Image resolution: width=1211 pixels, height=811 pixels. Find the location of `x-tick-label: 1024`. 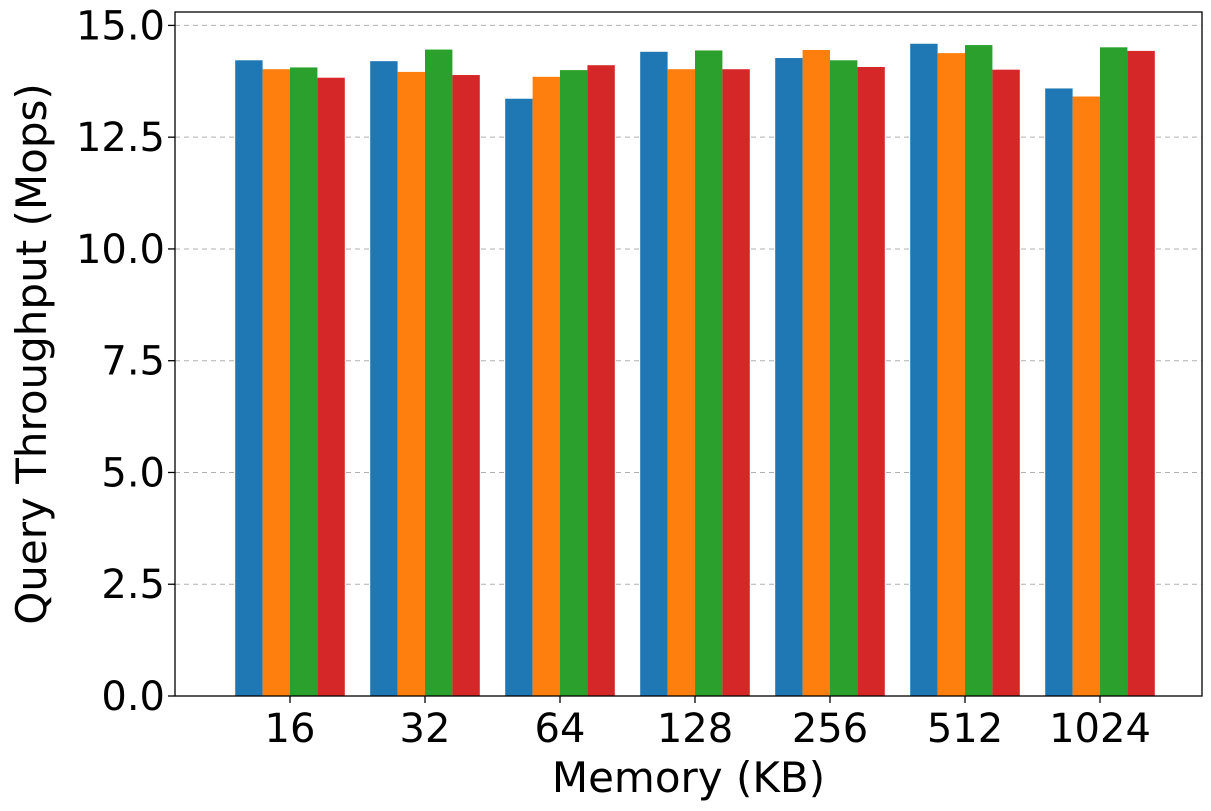

x-tick-label: 1024 is located at coordinates (1100, 729).